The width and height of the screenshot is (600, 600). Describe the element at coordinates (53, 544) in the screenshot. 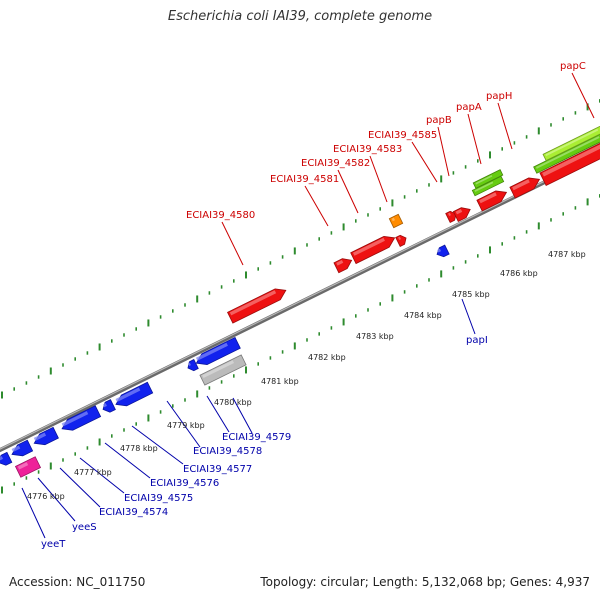

I see `gene-label: yeeT` at that location.